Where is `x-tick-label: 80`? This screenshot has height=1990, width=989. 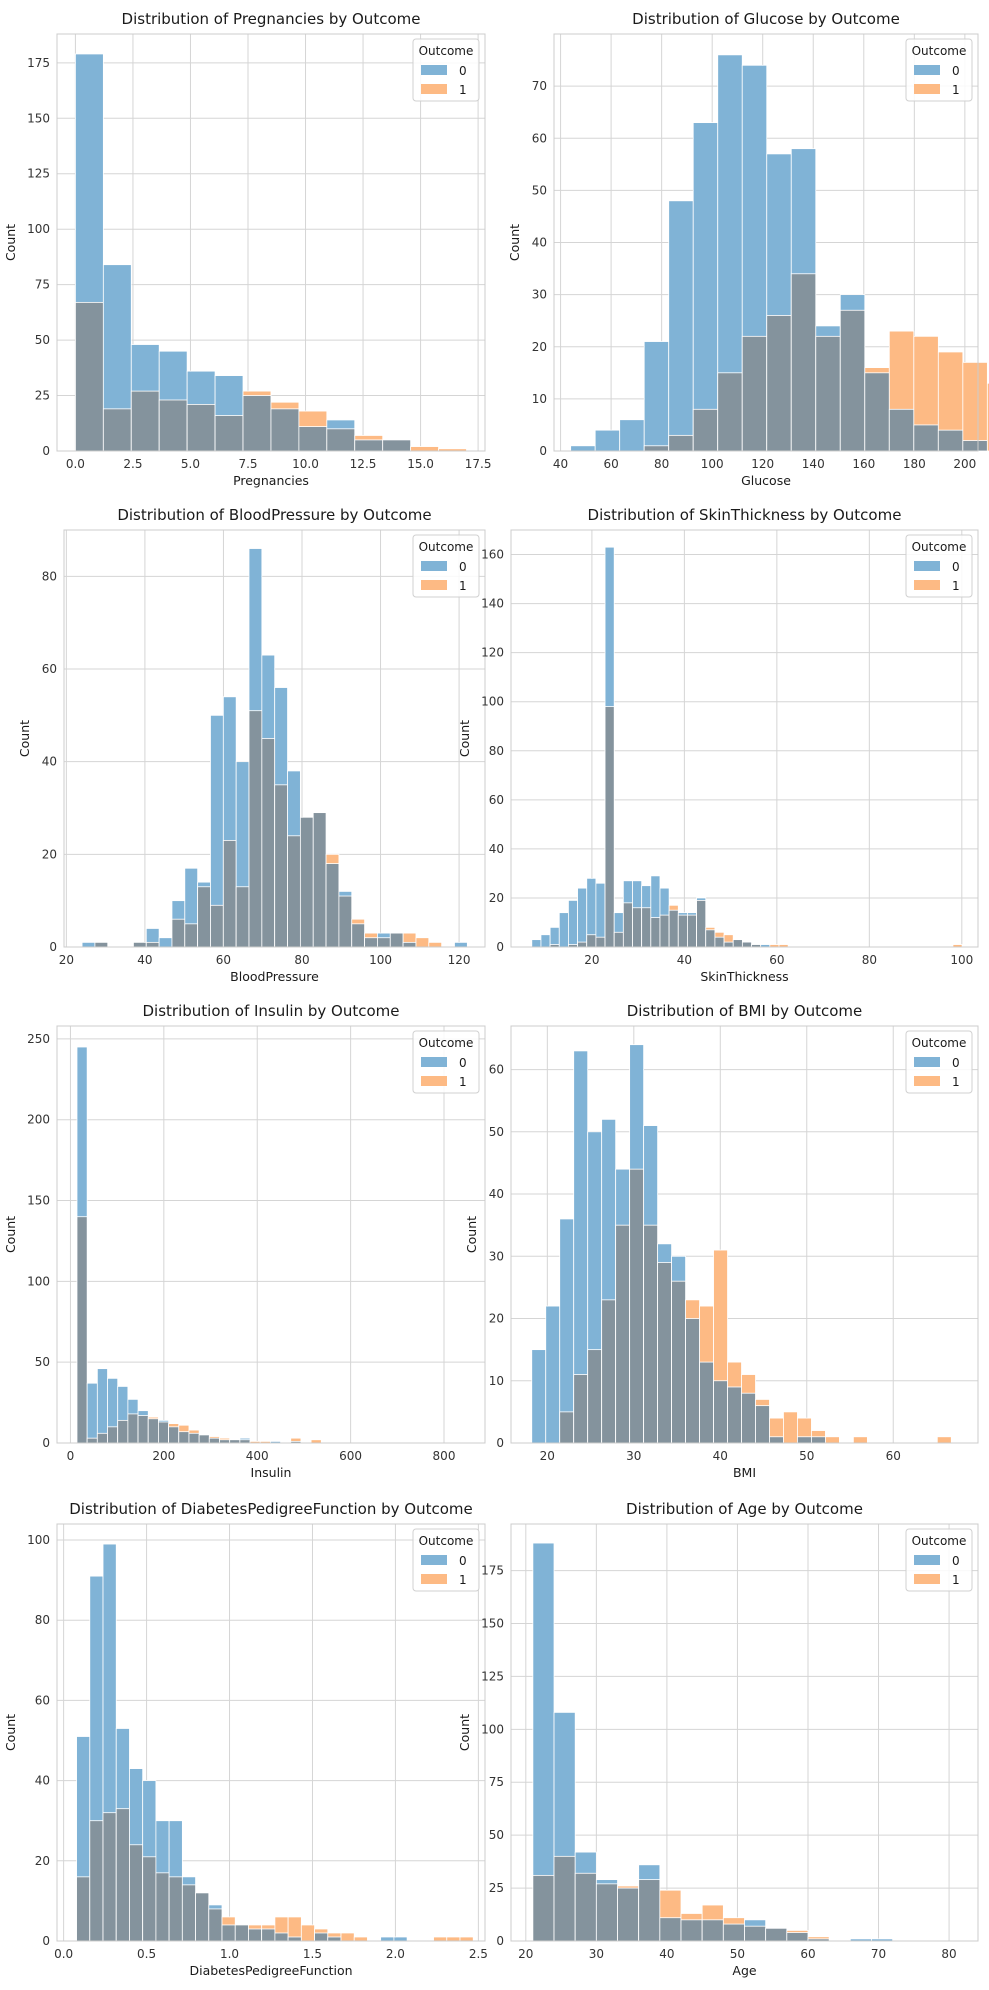 x-tick-label: 80 is located at coordinates (948, 1954).